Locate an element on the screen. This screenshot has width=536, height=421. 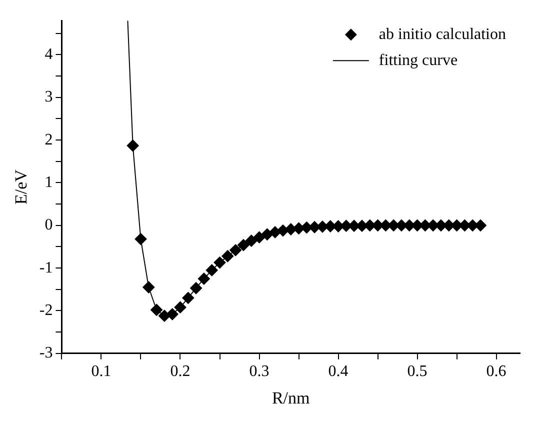
x-axis-title: R/nm is located at coordinates (291, 398).